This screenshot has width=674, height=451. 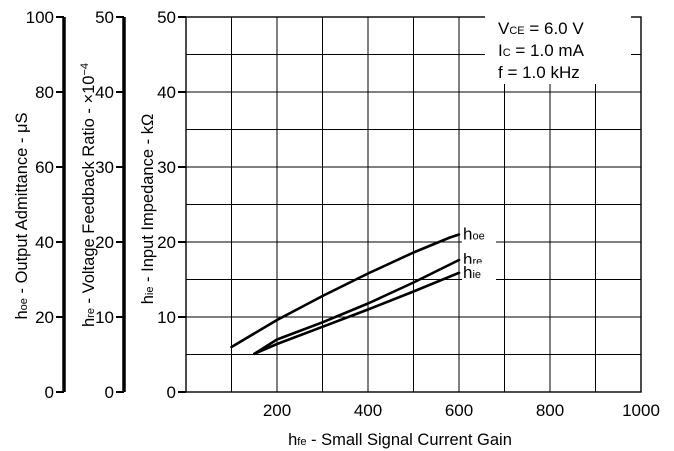 What do you see at coordinates (166, 242) in the screenshot?
I see `y-tick-label-hie: 20` at bounding box center [166, 242].